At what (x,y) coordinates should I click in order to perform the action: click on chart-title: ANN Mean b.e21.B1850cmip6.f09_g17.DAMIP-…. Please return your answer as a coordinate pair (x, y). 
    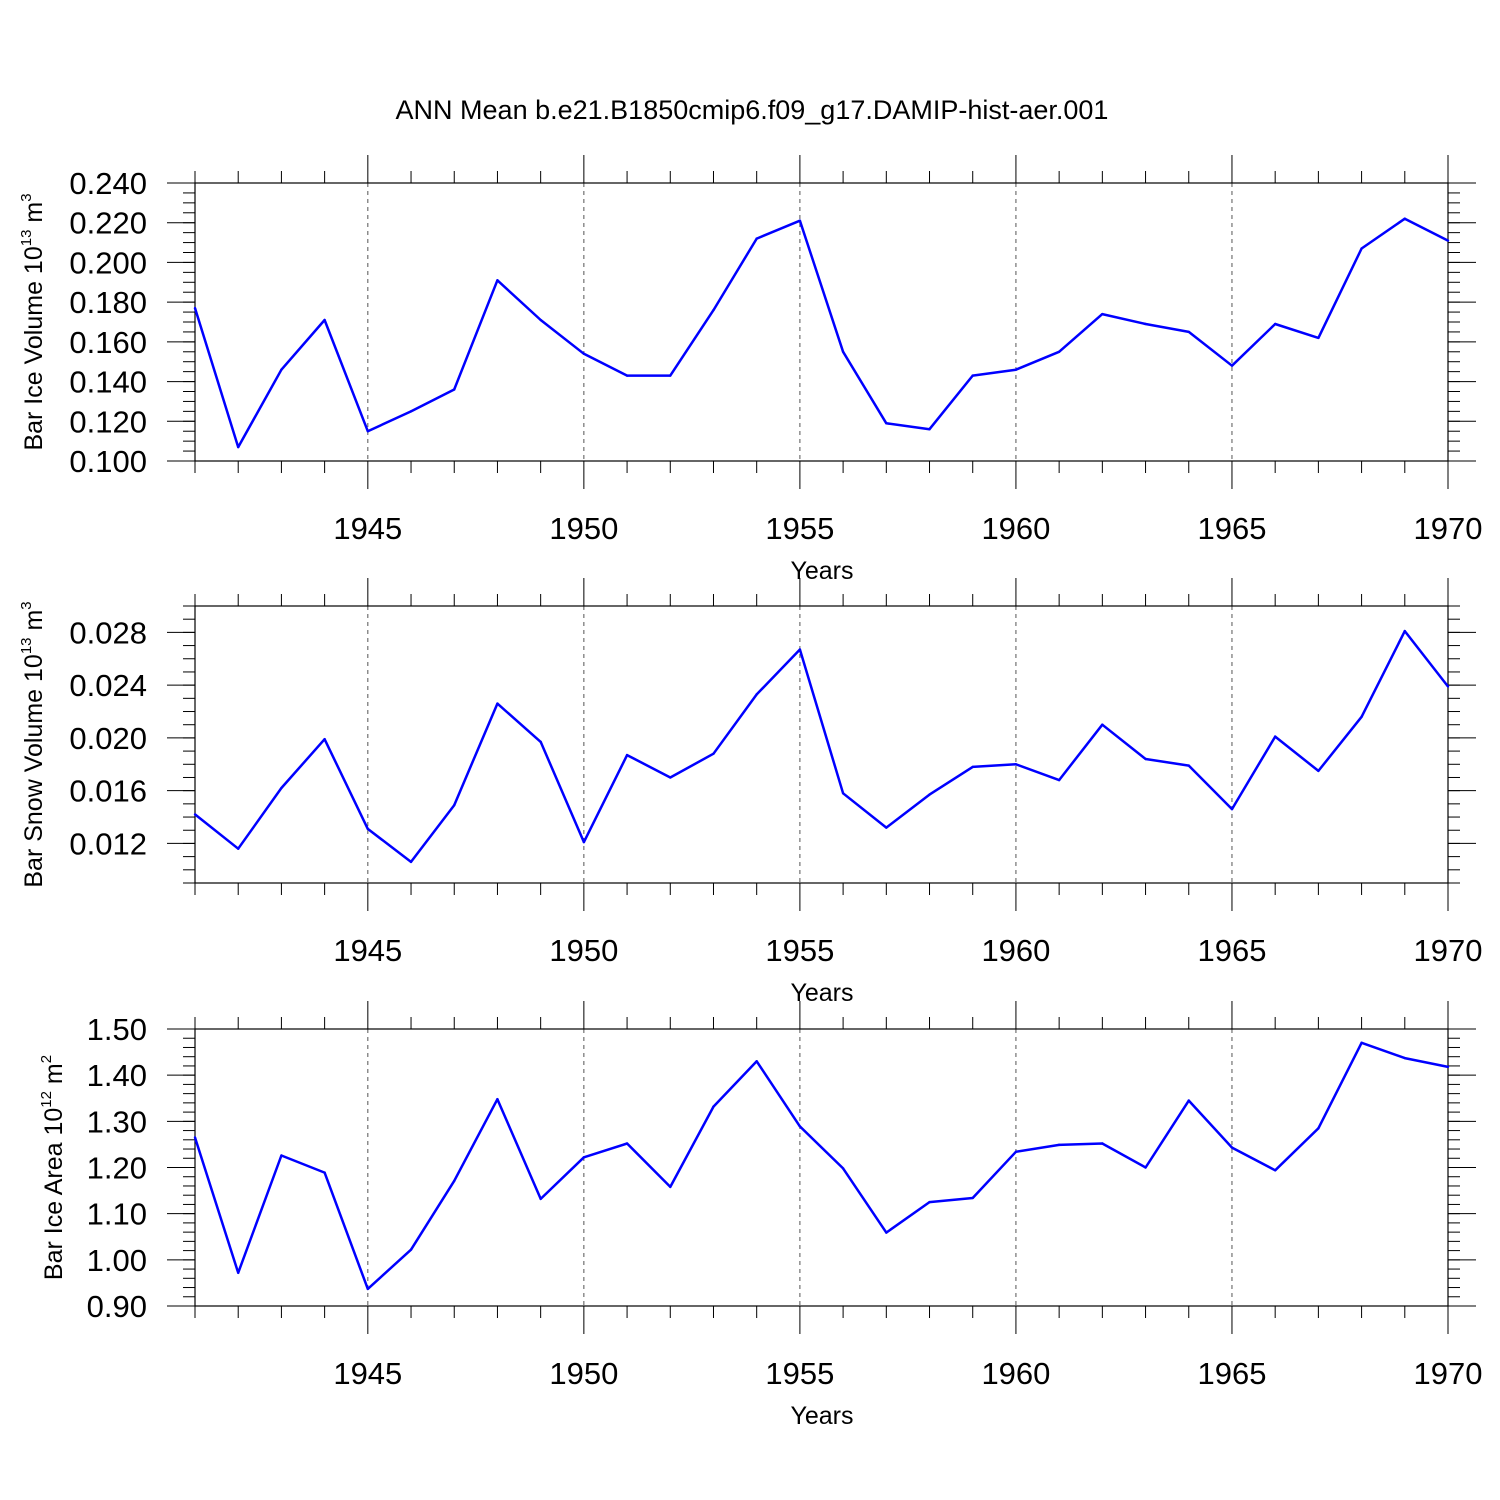
    Looking at the image, I should click on (752, 110).